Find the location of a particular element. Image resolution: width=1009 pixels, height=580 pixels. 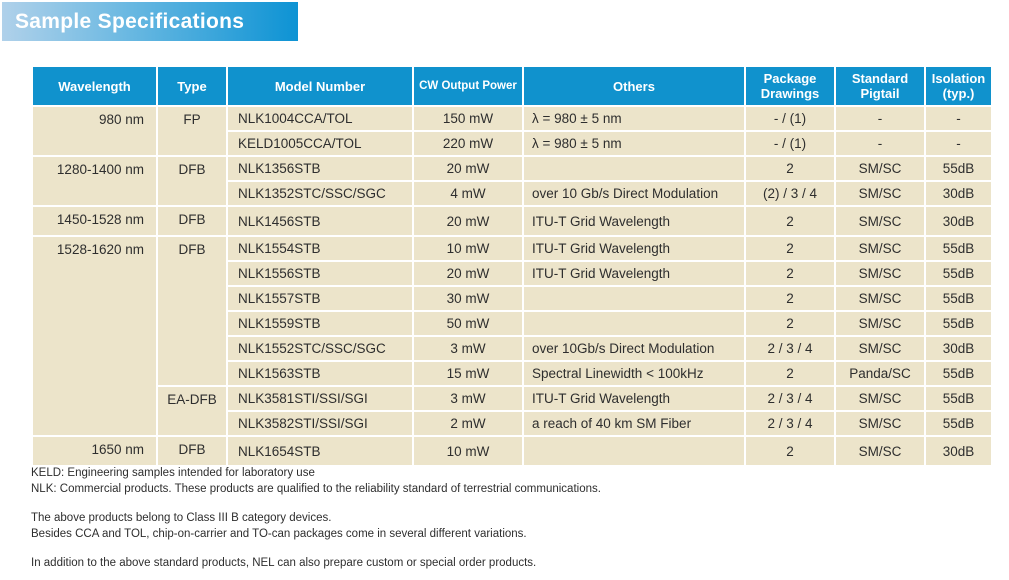

cell-model: KELD1005CCA/TOL is located at coordinates (320, 143).